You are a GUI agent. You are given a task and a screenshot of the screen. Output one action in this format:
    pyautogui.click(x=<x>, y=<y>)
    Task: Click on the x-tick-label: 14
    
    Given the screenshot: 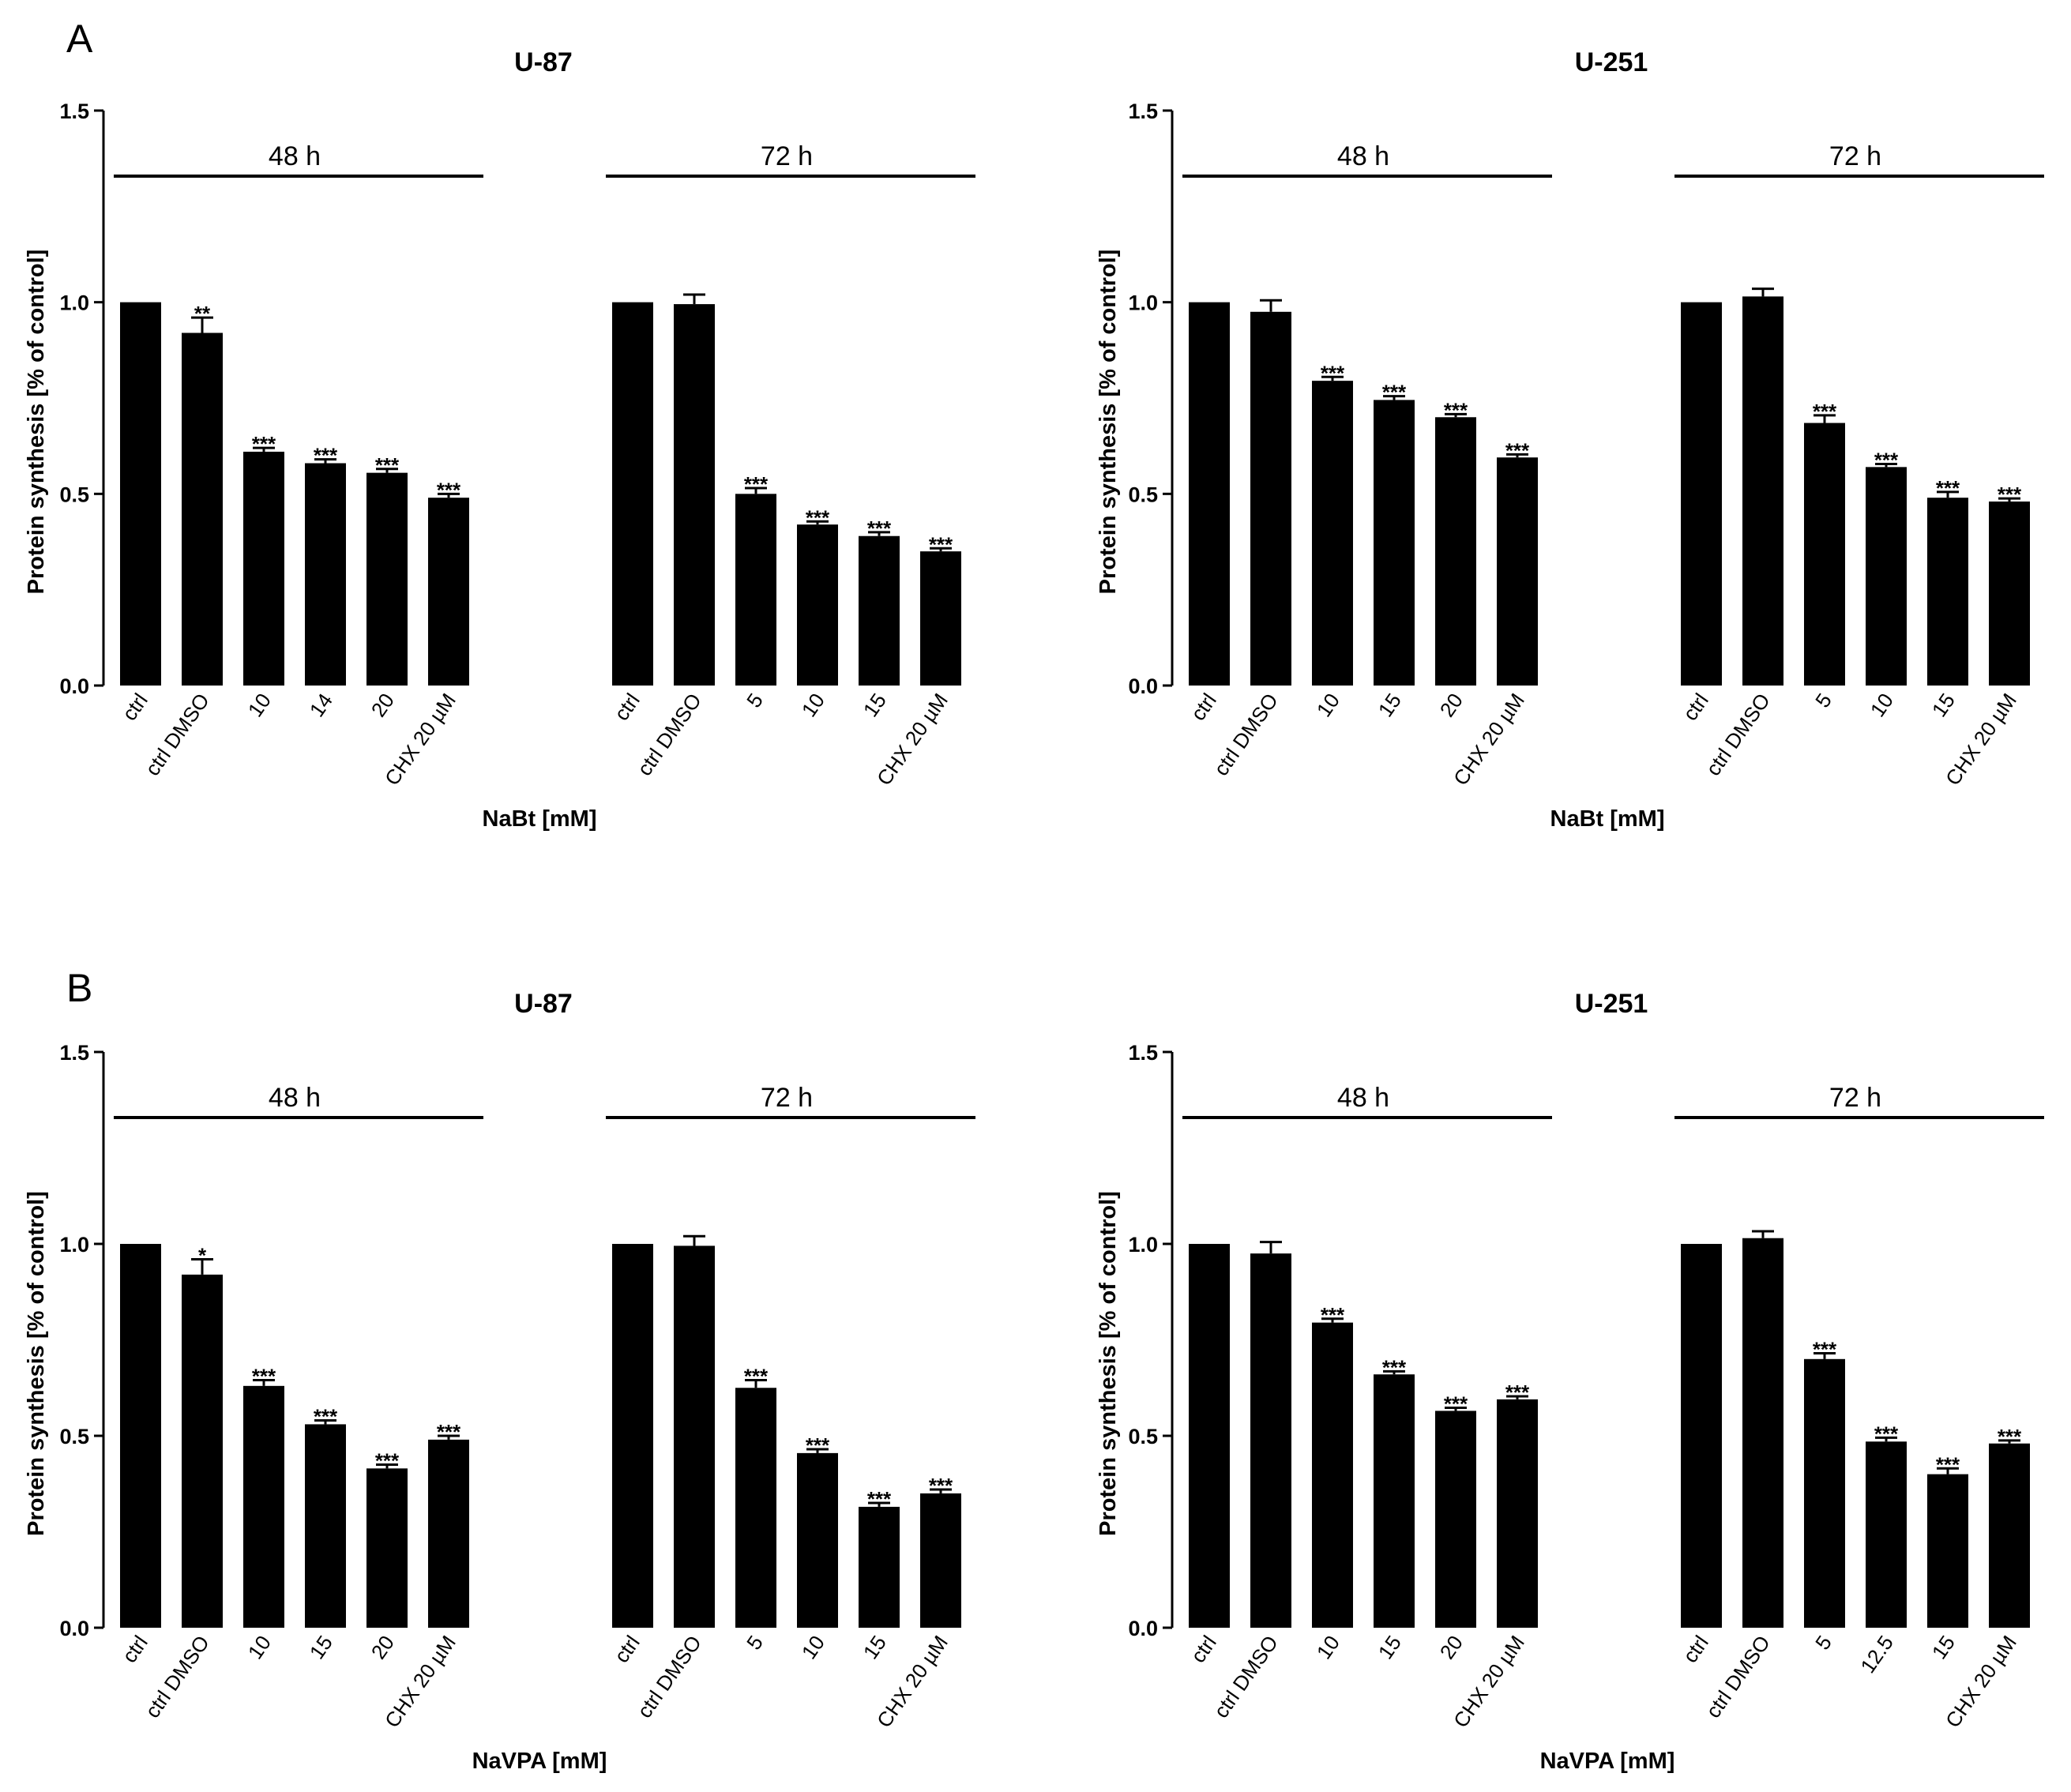 What is the action you would take?
    pyautogui.click(x=321, y=705)
    